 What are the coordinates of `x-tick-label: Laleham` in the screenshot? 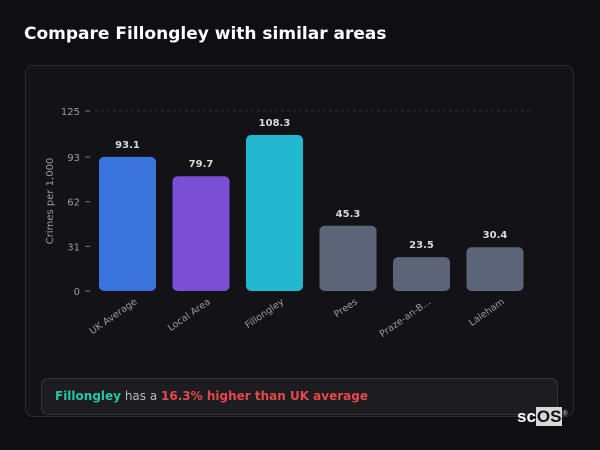 It's located at (487, 312).